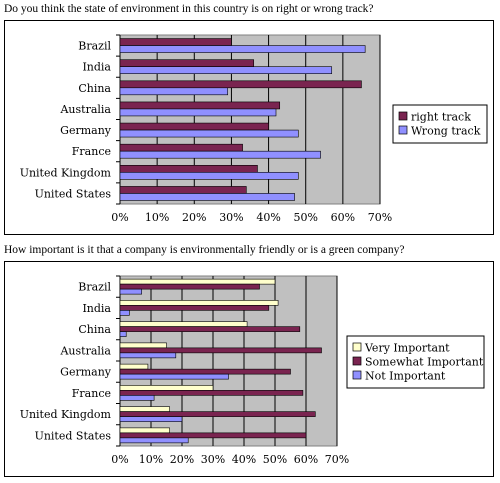 This screenshot has width=500, height=483. Describe the element at coordinates (441, 117) in the screenshot. I see `chart1-legend-label: right track` at that location.